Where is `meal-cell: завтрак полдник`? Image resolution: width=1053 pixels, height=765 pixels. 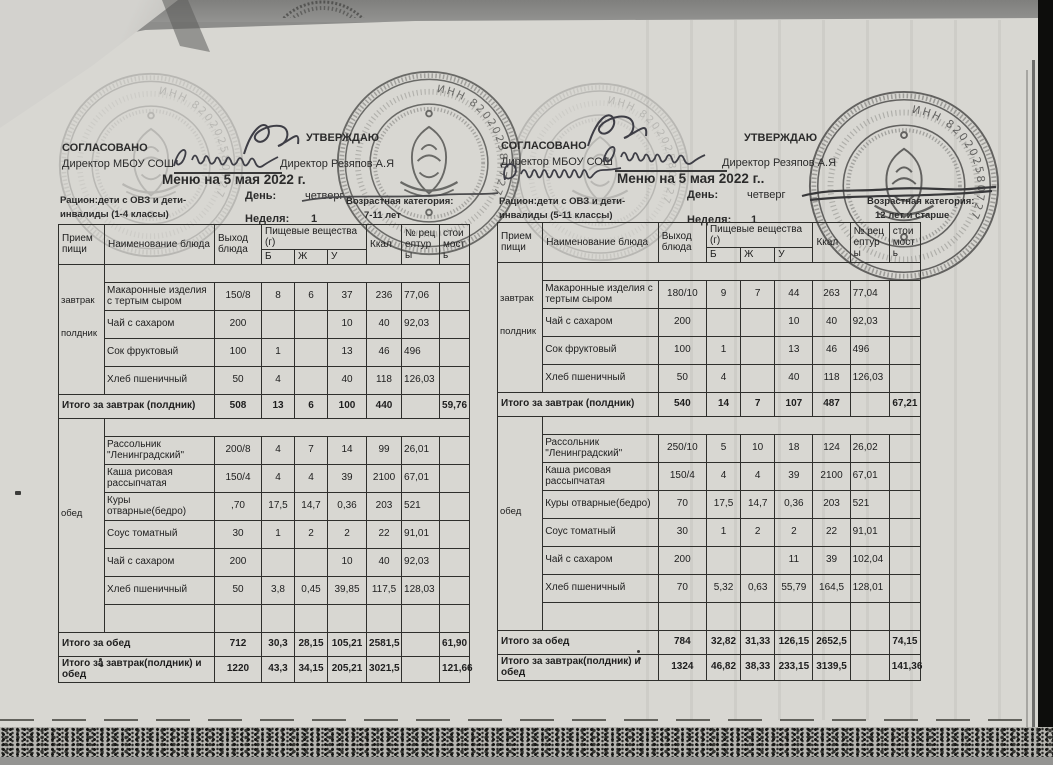
meal-cell: завтрак полдник is located at coordinates (81, 329).